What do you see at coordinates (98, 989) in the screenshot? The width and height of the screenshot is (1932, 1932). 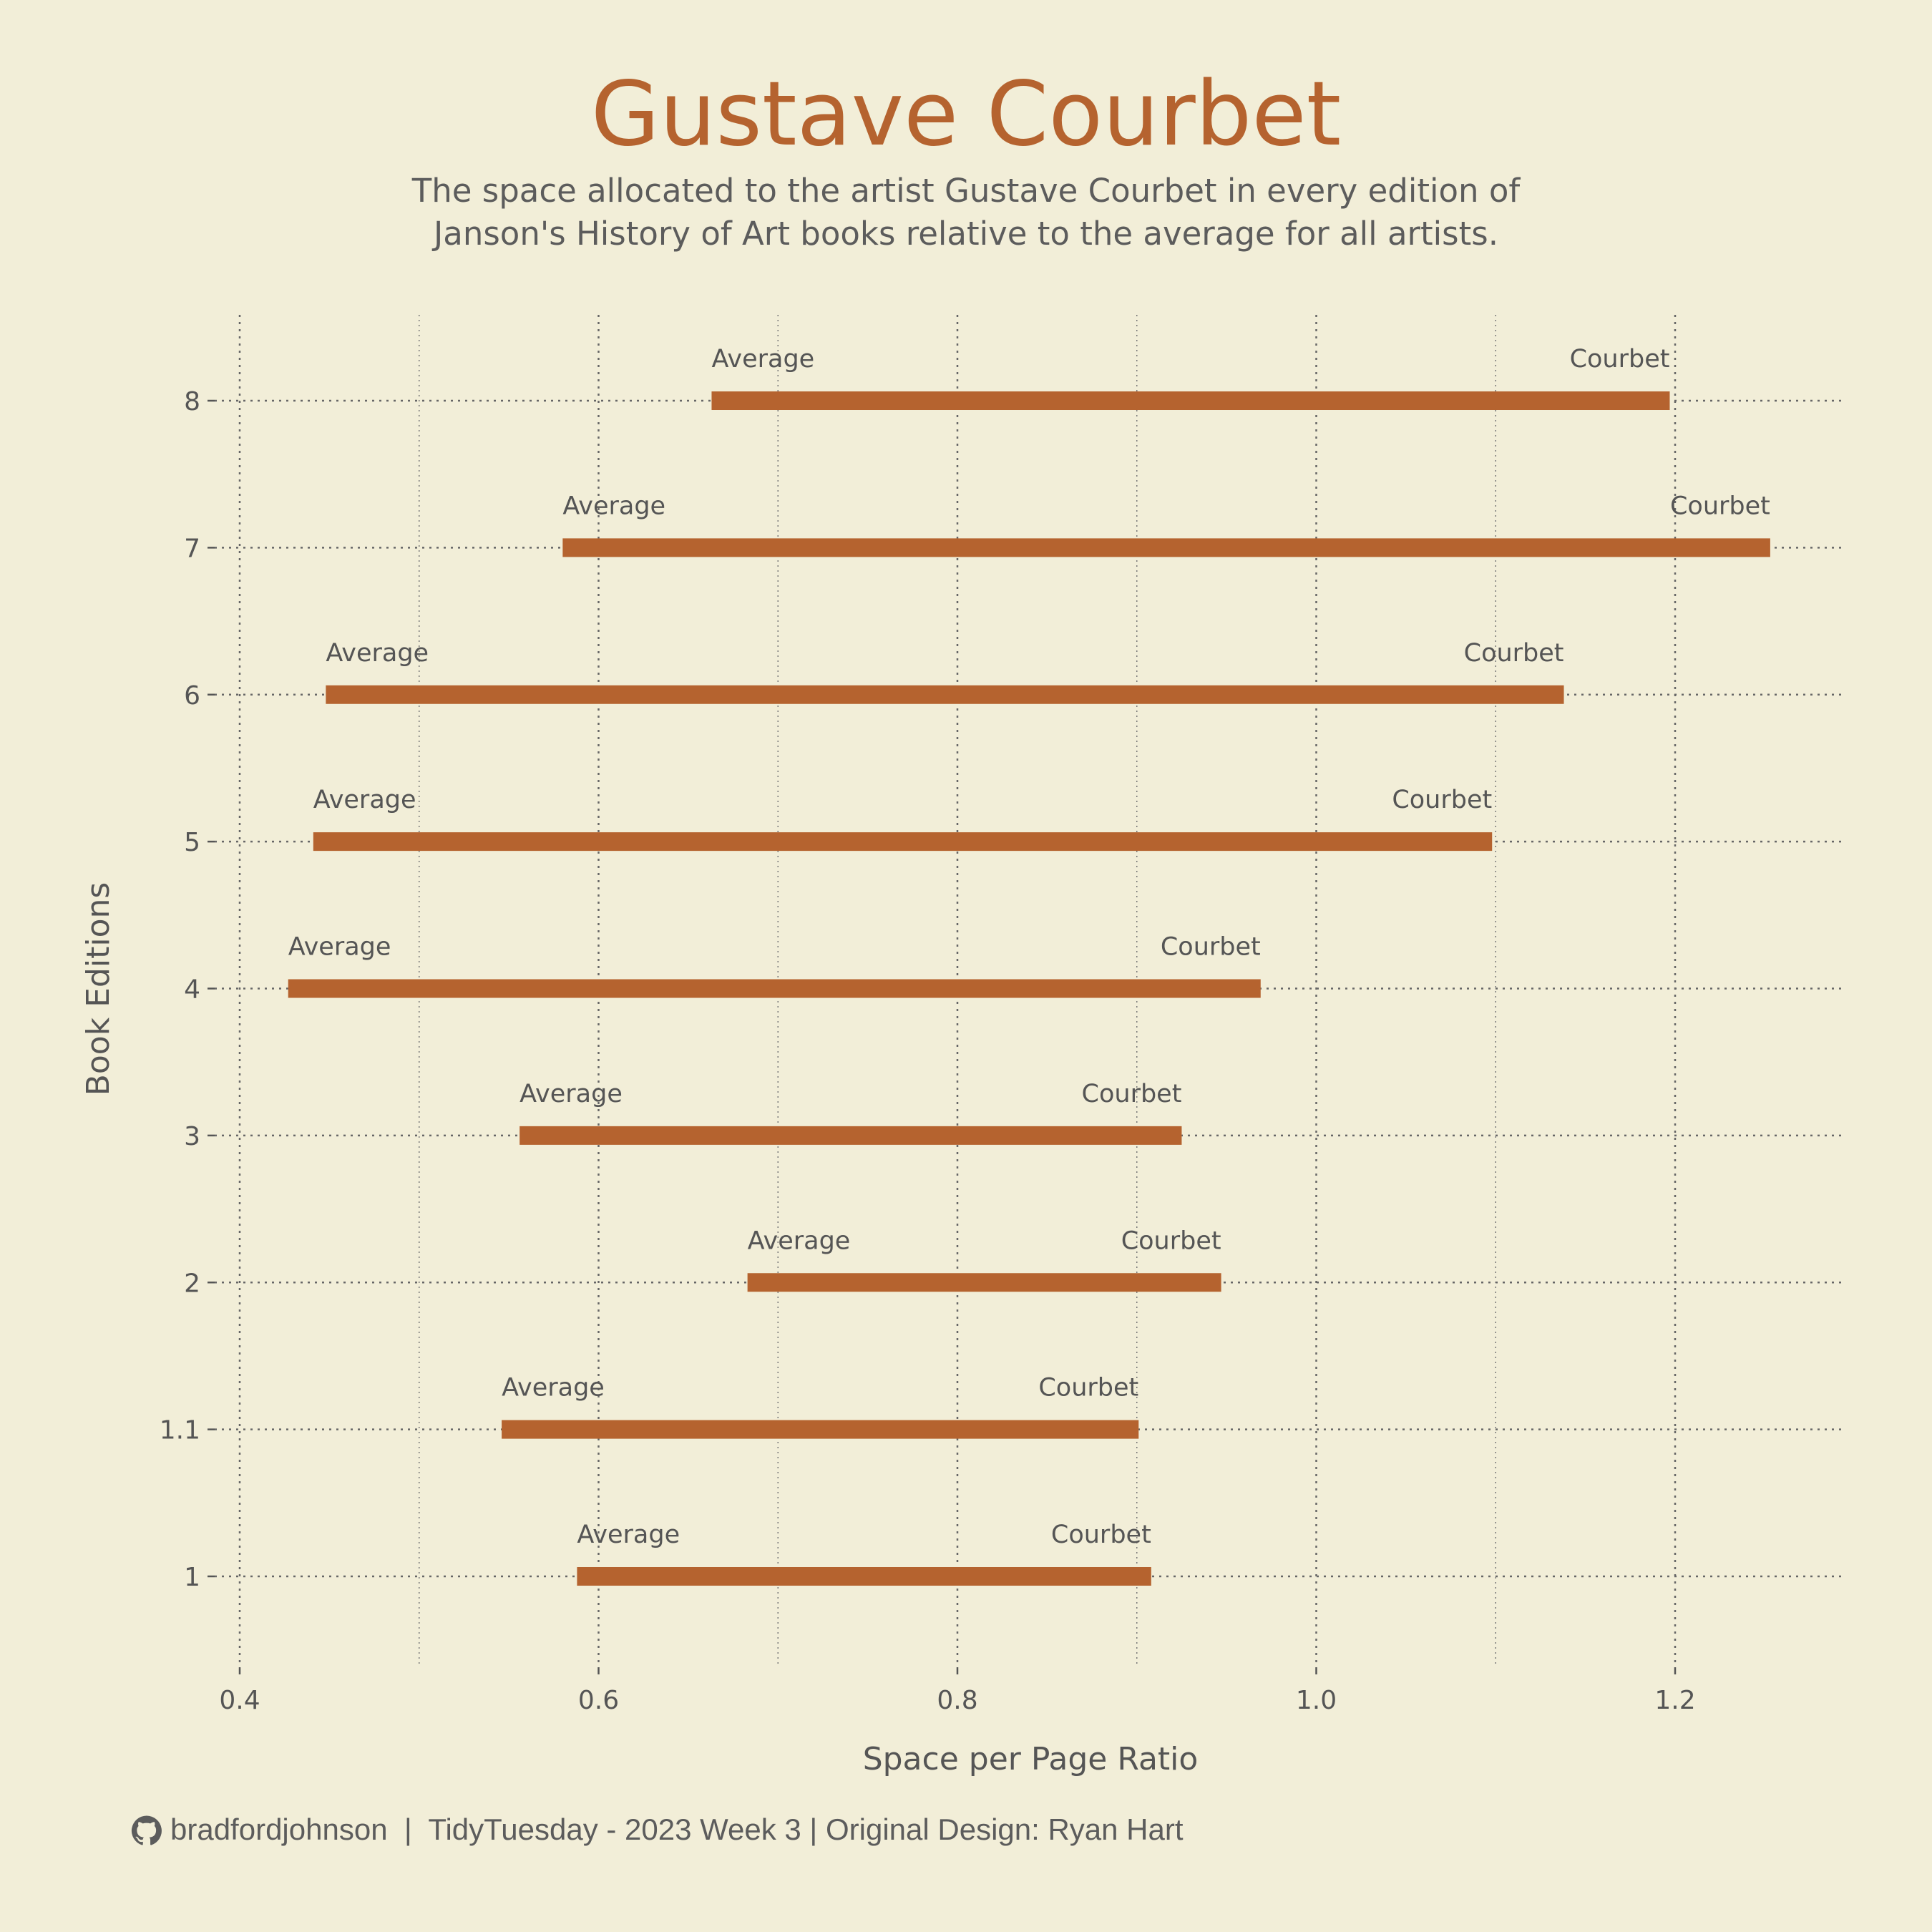 I see `y-axis-title: Book Editions` at bounding box center [98, 989].